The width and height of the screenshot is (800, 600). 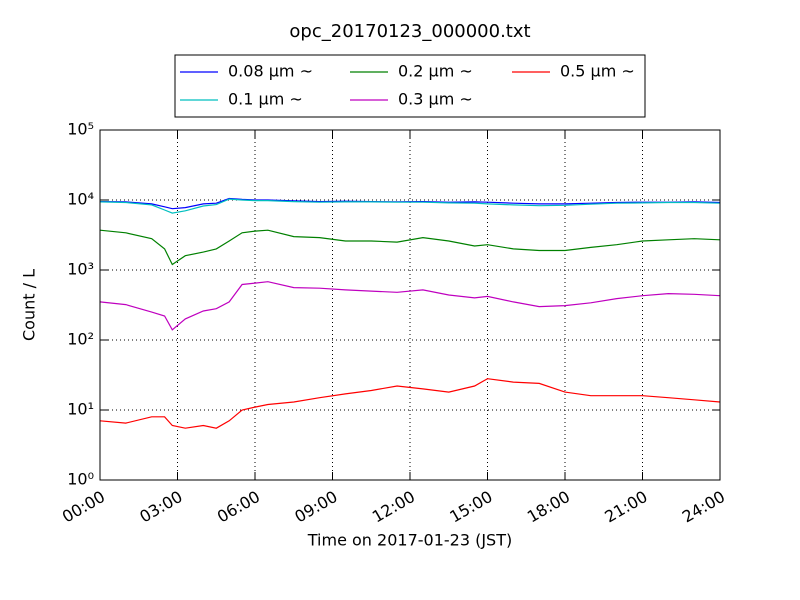 What do you see at coordinates (410, 86) in the screenshot?
I see `legend-box` at bounding box center [410, 86].